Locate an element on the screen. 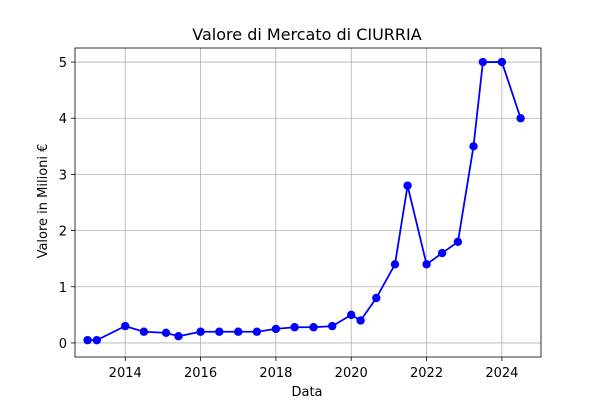 The image size is (600, 400). y-tick-label: 3 is located at coordinates (63, 175).